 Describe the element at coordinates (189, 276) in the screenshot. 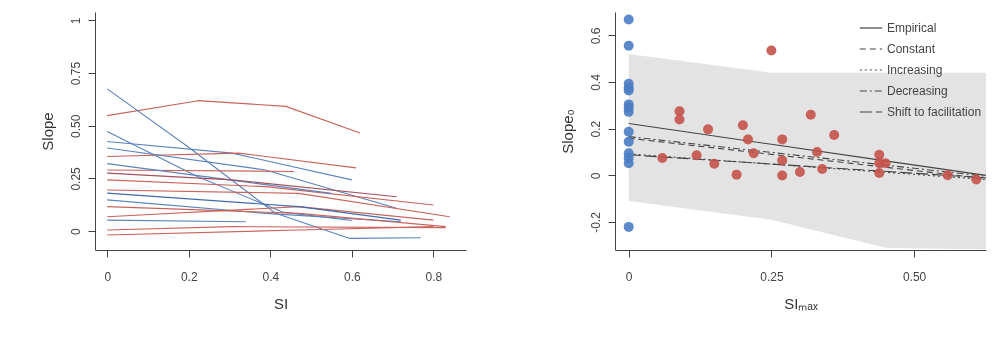

I see `x-tick-label: 0.2` at that location.